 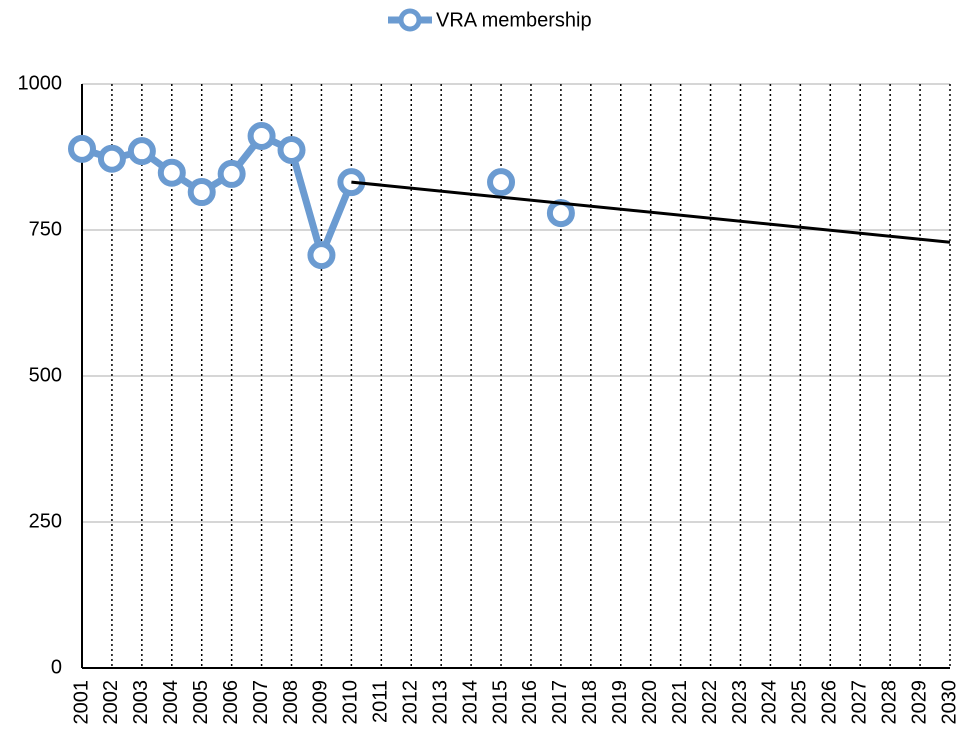 I want to click on y-tick-label: 500, so click(x=45, y=375).